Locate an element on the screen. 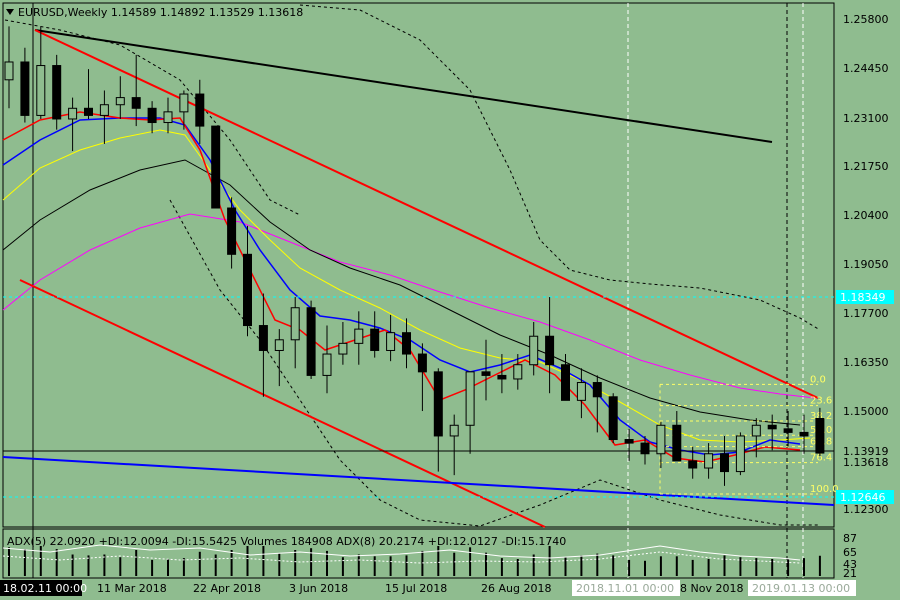  price-label: 1.20400 is located at coordinates (866, 215).